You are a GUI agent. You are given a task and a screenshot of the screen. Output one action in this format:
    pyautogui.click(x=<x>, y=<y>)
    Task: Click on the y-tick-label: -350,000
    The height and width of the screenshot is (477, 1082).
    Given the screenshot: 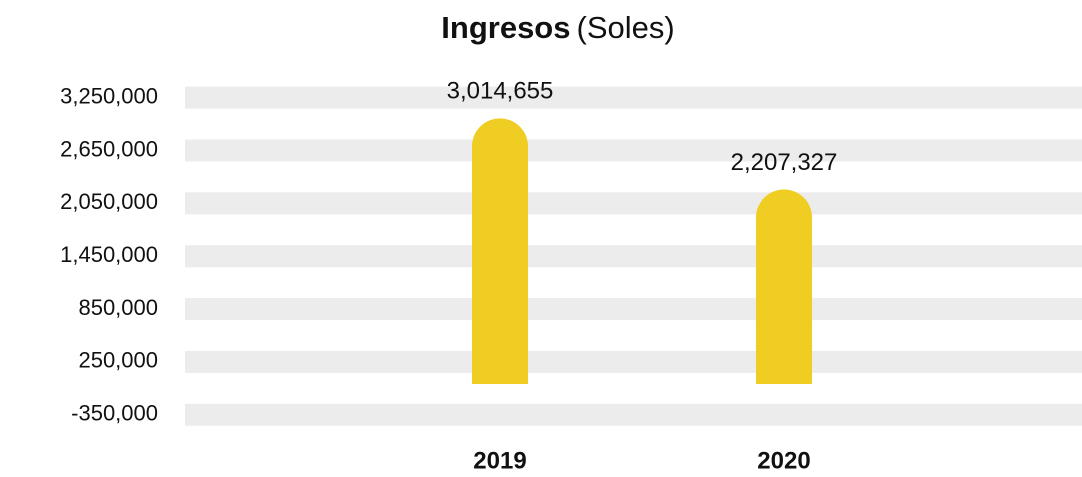 What is the action you would take?
    pyautogui.click(x=114, y=413)
    